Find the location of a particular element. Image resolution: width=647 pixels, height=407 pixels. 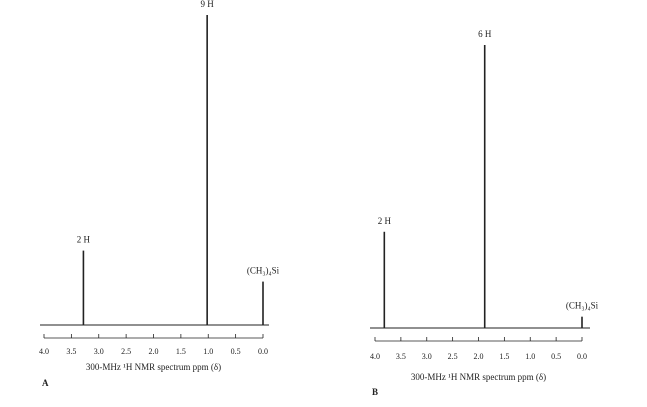

panel-label: A is located at coordinates (45, 383).